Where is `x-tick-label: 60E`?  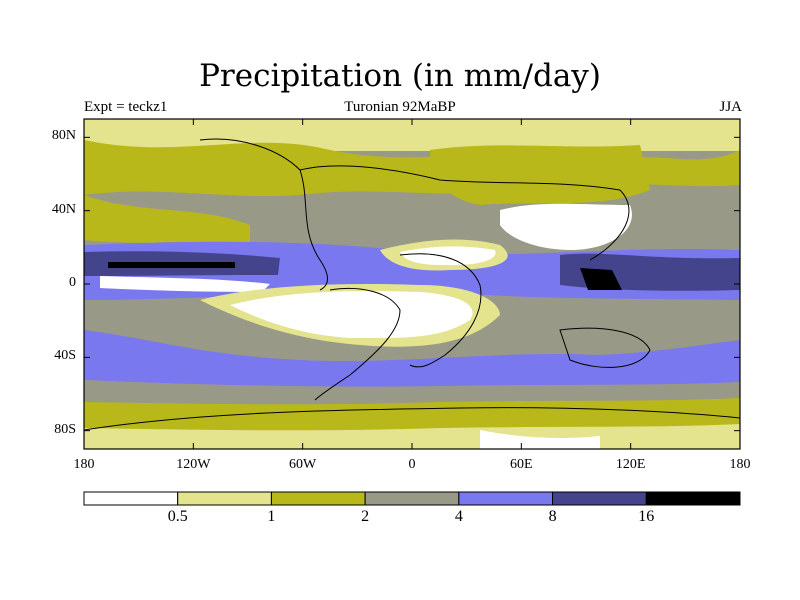 x-tick-label: 60E is located at coordinates (521, 464).